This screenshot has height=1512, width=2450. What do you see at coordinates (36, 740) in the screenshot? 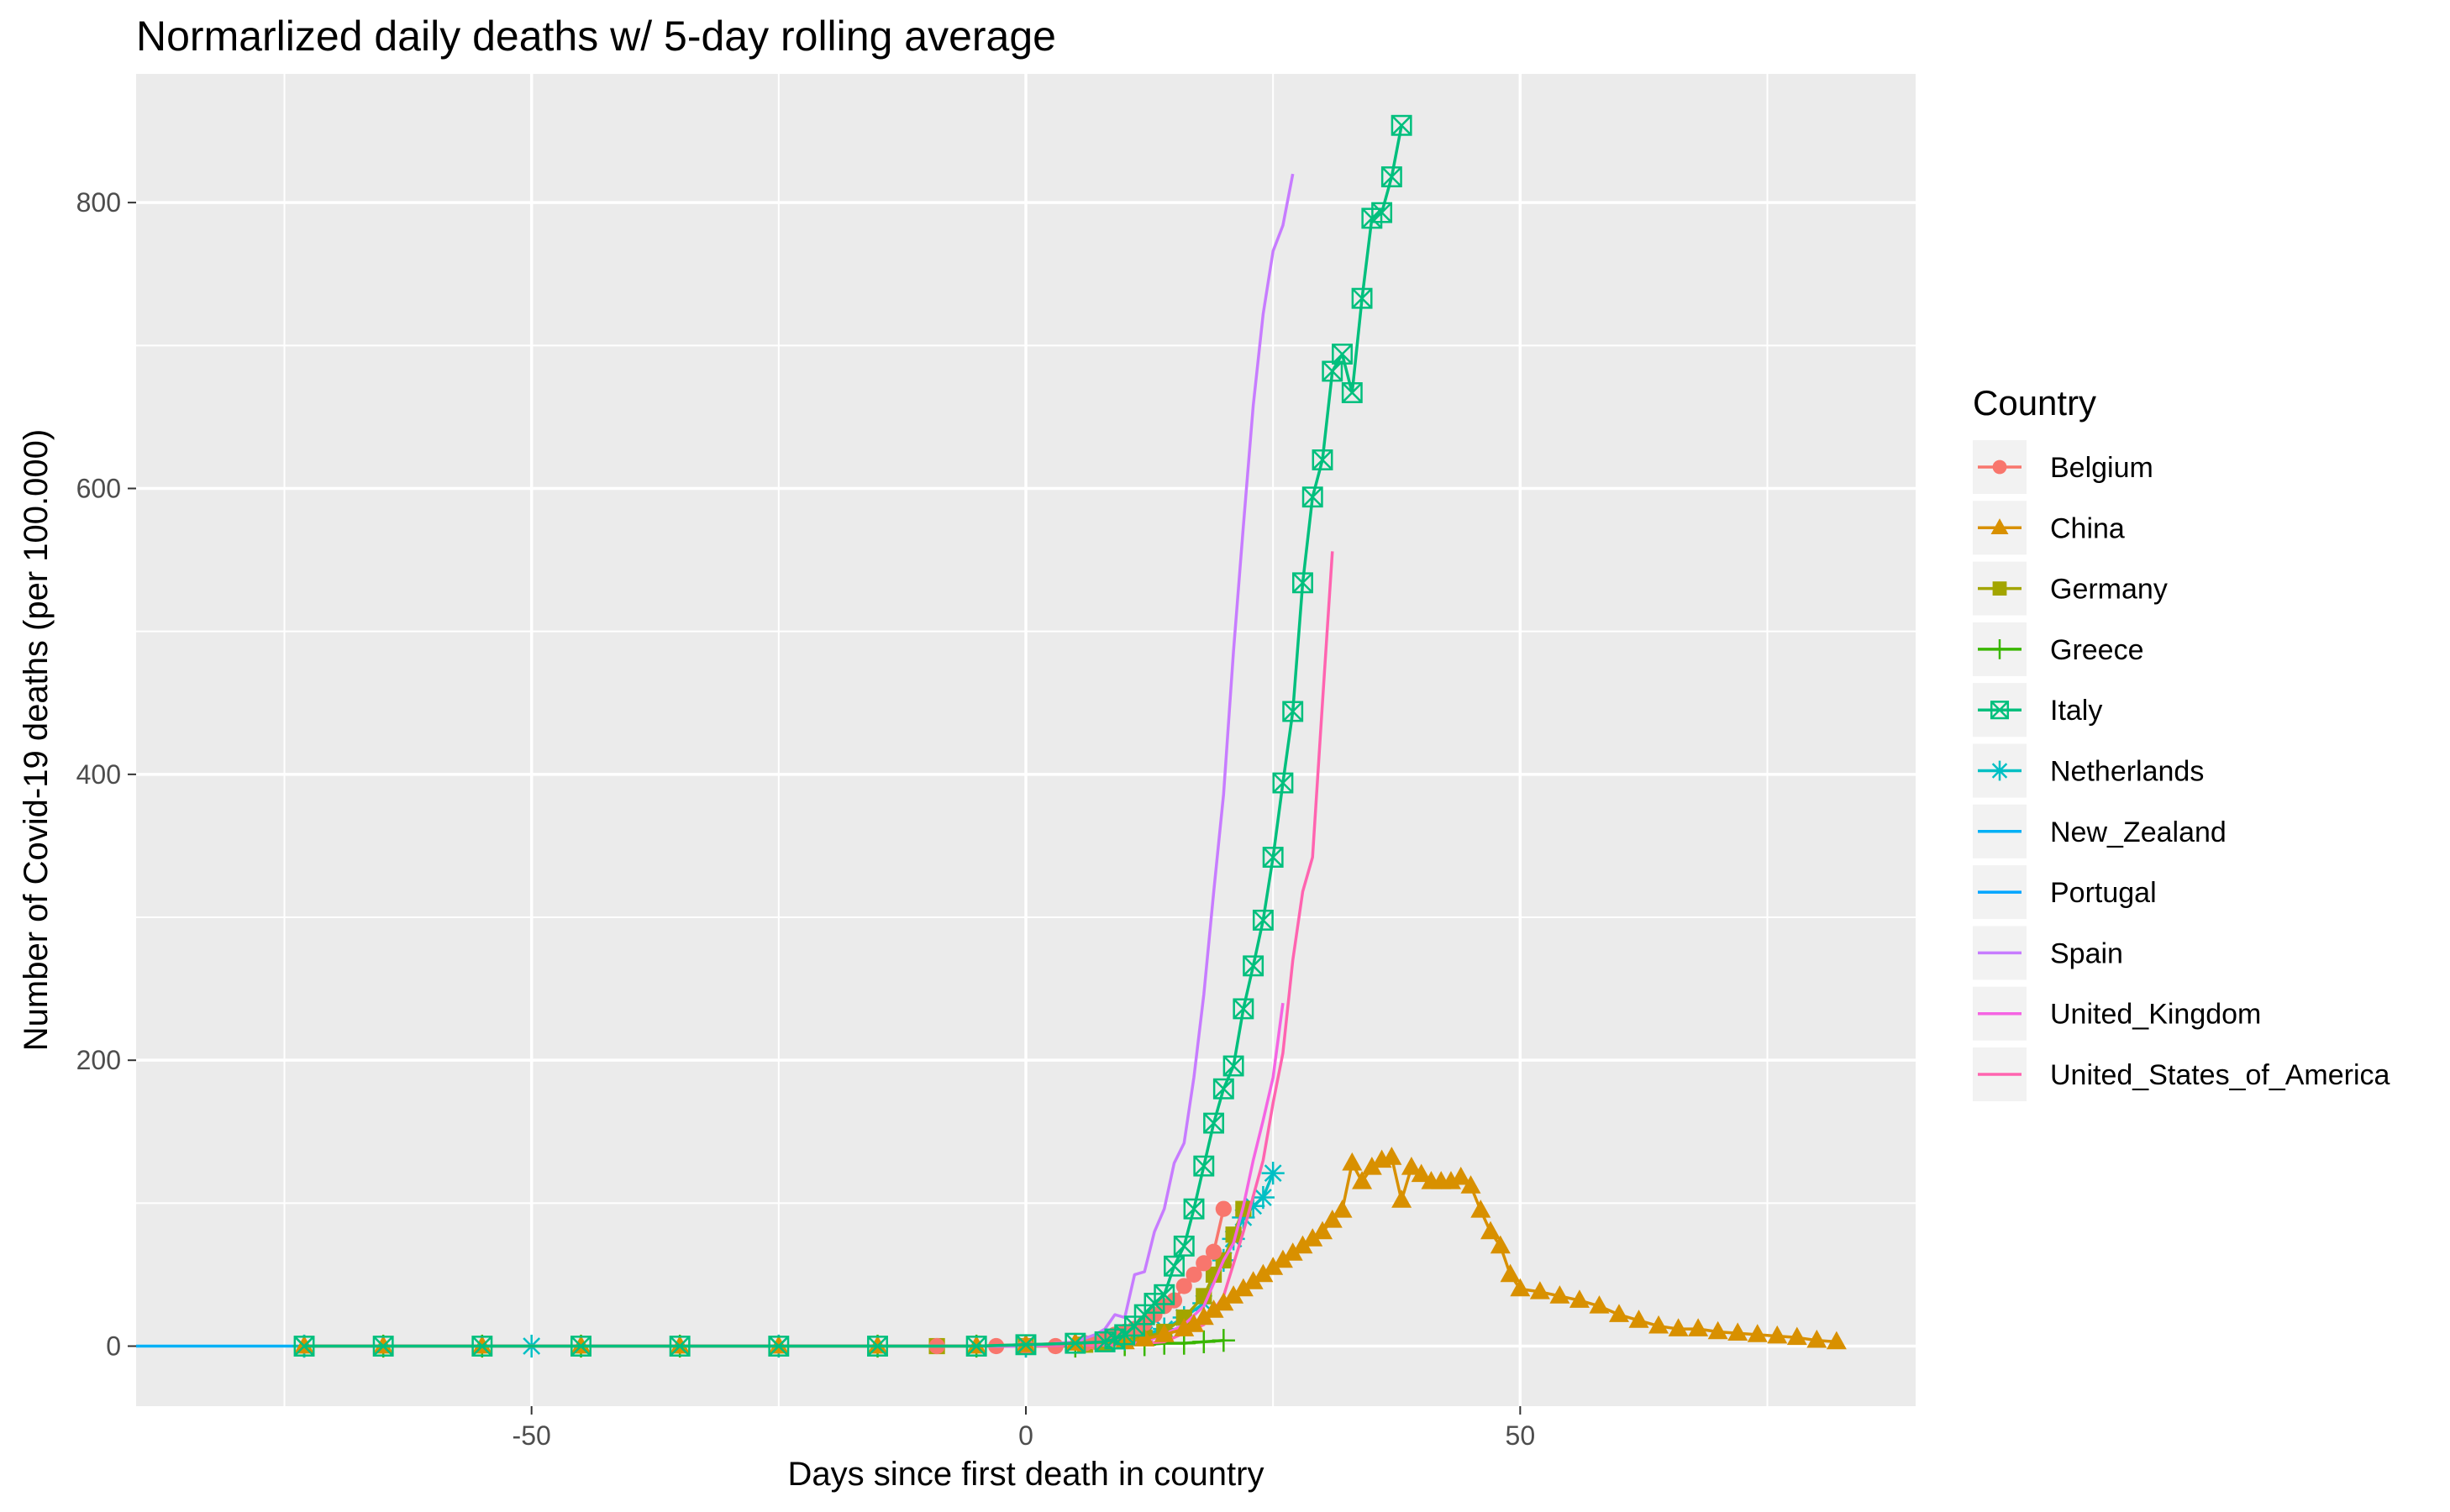
I see `y-axis-label: Number of Covid-19 deaths (per 100.000)` at bounding box center [36, 740].